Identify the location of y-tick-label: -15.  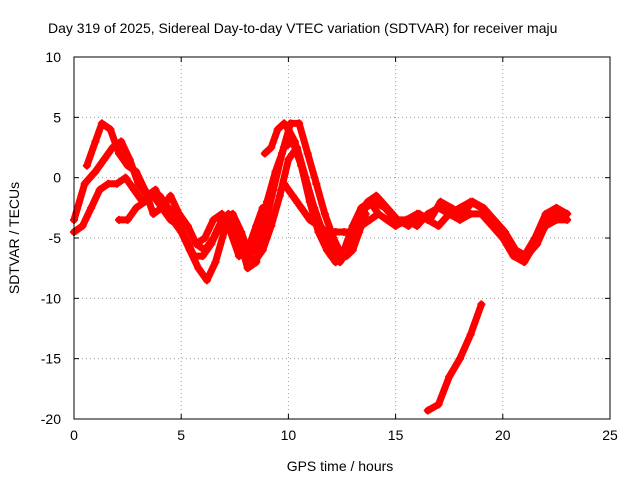
(51, 359).